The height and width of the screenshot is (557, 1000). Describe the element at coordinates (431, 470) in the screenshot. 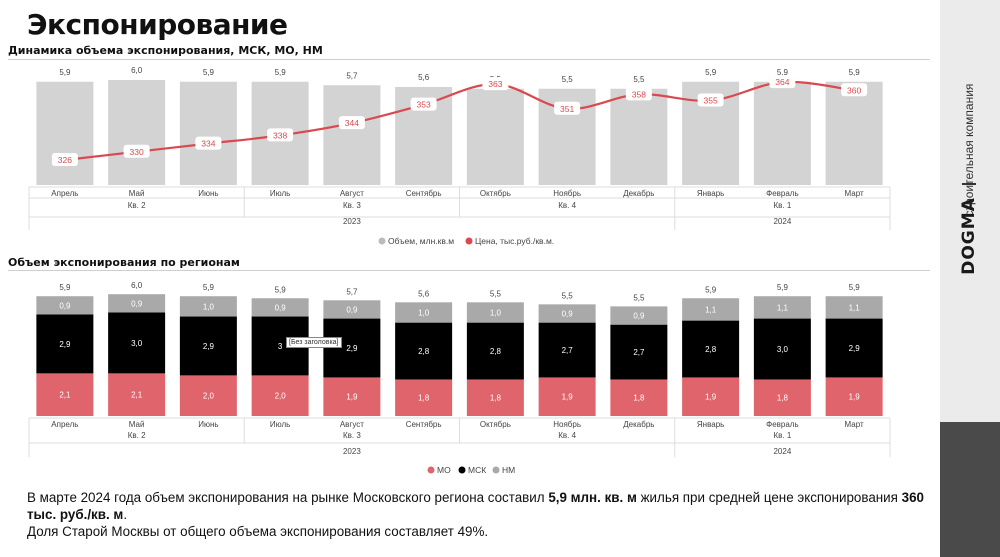

I see `legend-mo-marker` at that location.